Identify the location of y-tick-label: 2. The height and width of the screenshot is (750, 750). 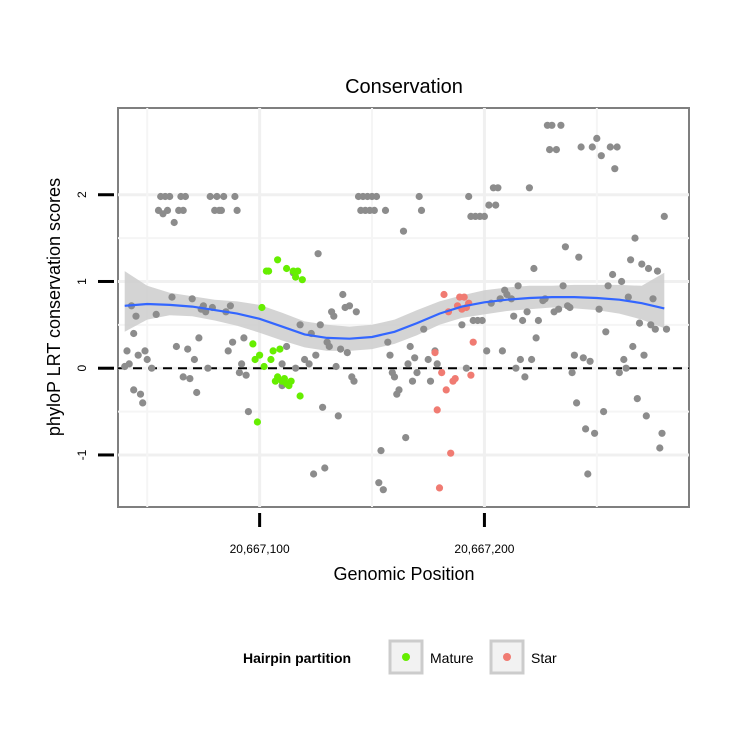
(82, 194).